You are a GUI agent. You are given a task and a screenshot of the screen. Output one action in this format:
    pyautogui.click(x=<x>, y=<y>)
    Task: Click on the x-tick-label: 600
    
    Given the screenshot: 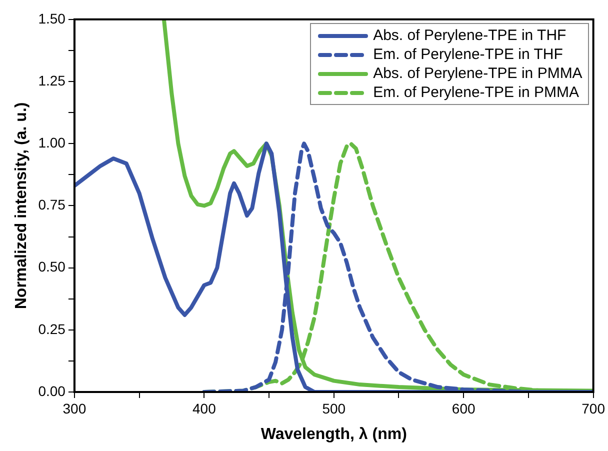 What is the action you would take?
    pyautogui.click(x=464, y=408)
    